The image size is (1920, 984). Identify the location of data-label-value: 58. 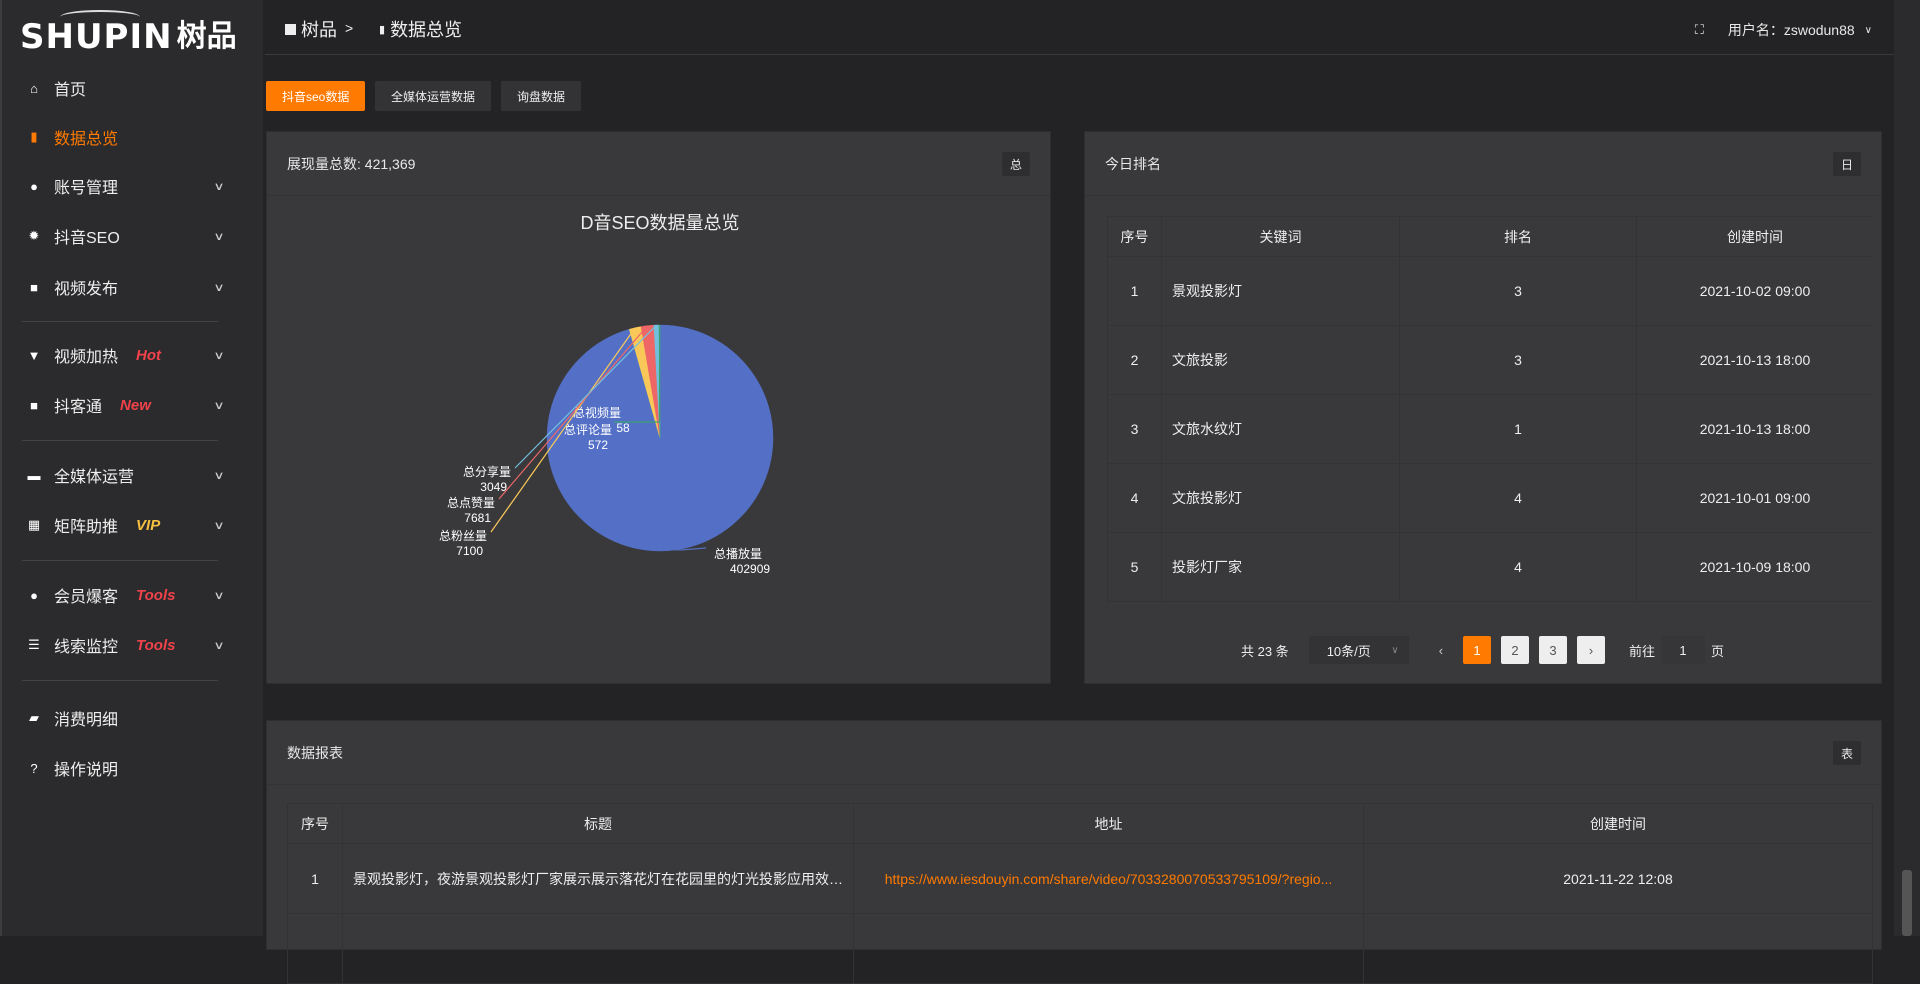
(623, 428).